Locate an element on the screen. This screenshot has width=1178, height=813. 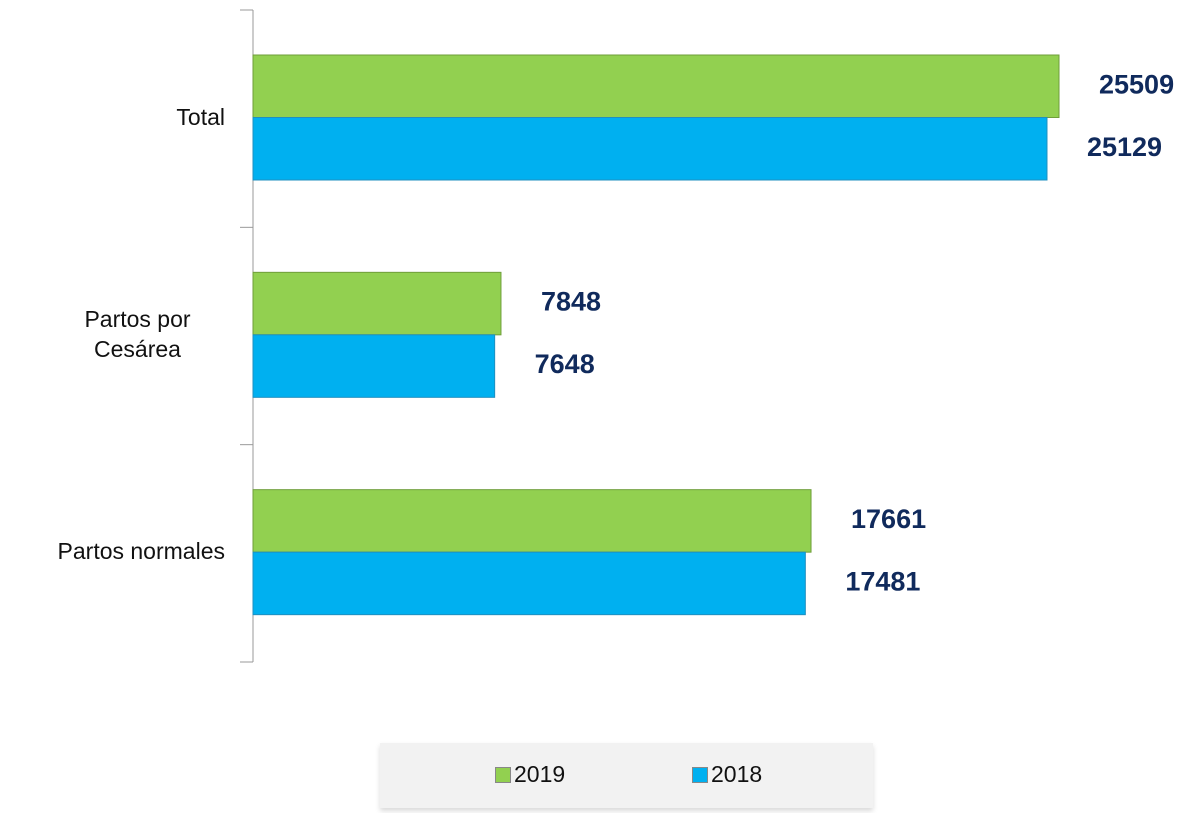
category-text: Partos normales is located at coordinates (141, 551).